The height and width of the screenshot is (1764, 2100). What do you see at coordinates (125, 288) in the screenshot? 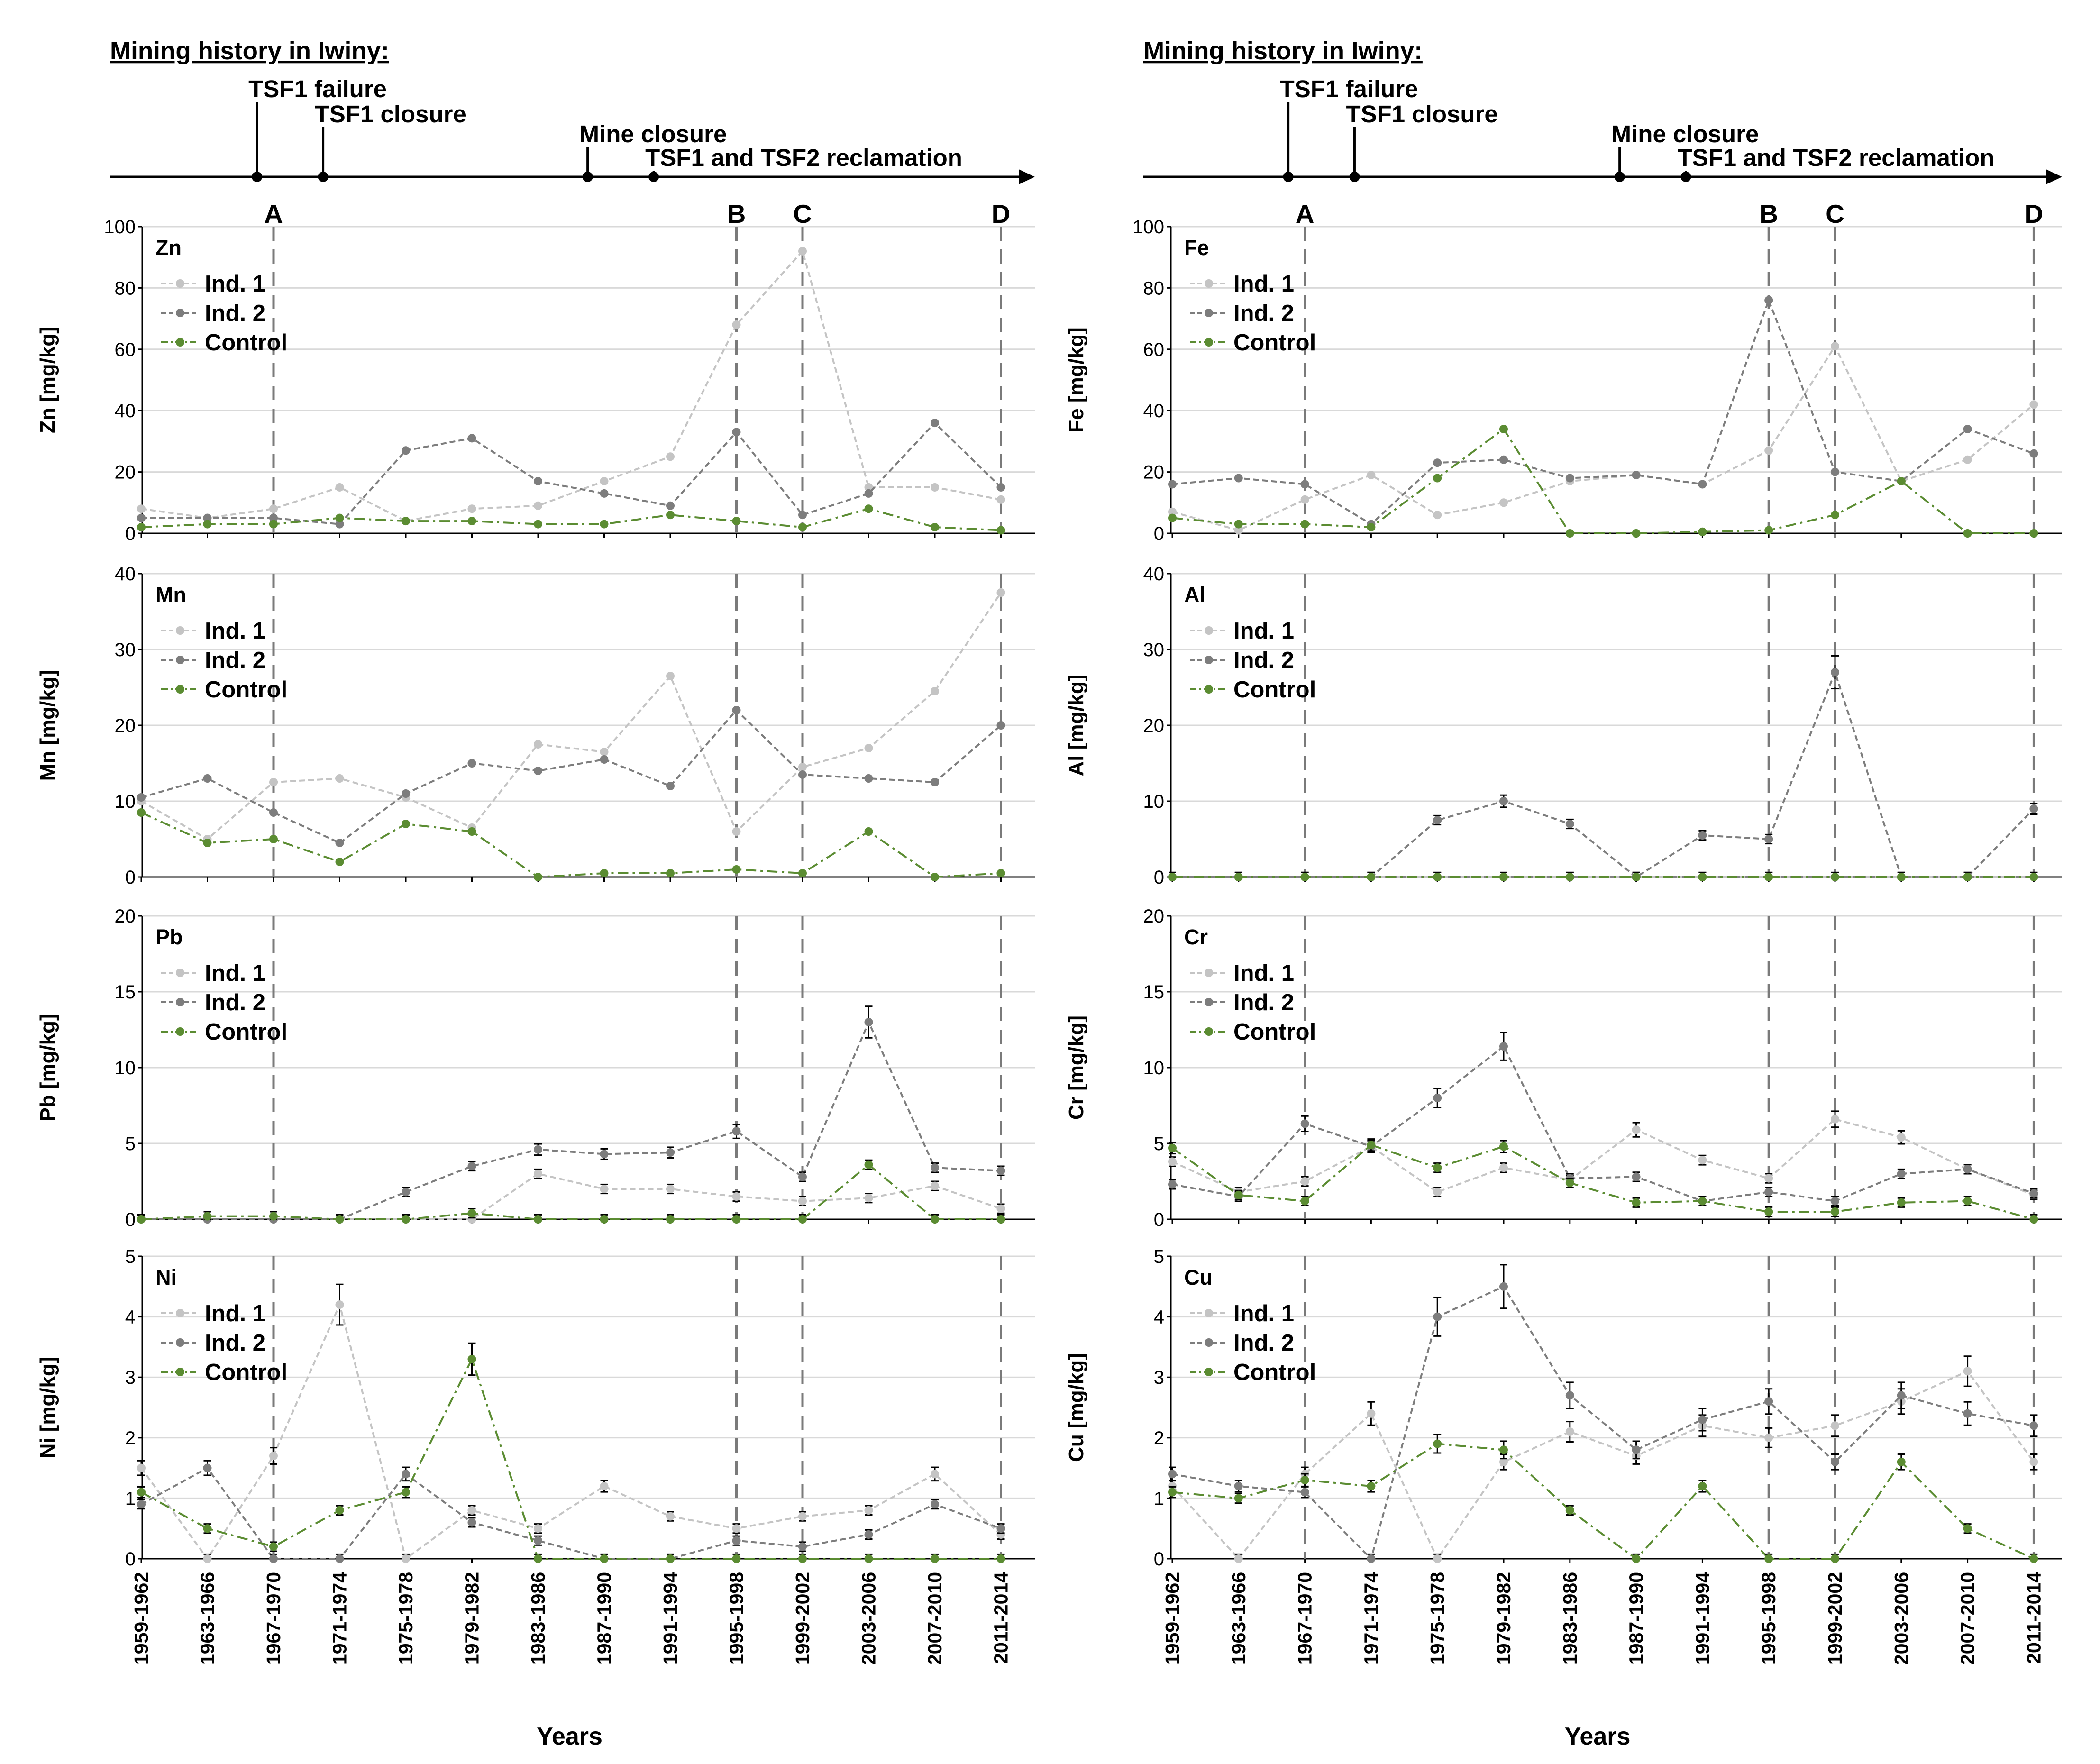
I see `y-tick-label: 80` at bounding box center [125, 288].